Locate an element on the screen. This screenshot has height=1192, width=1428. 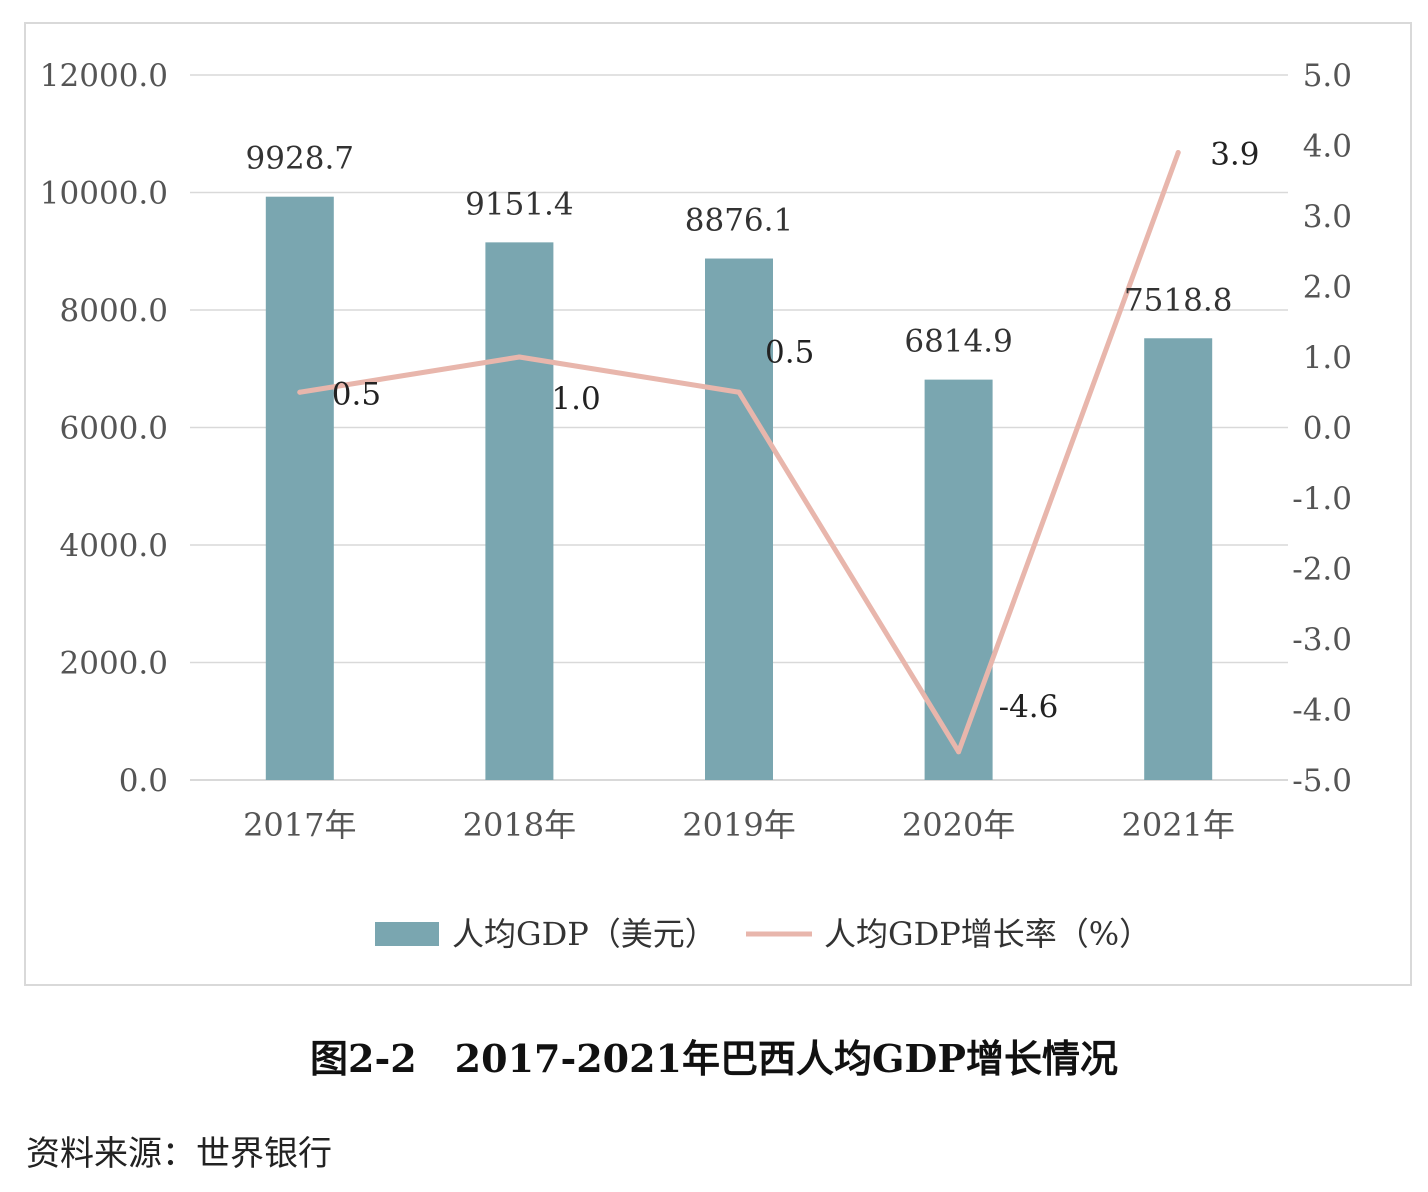
line-data-label: -4.6 is located at coordinates (1029, 707).